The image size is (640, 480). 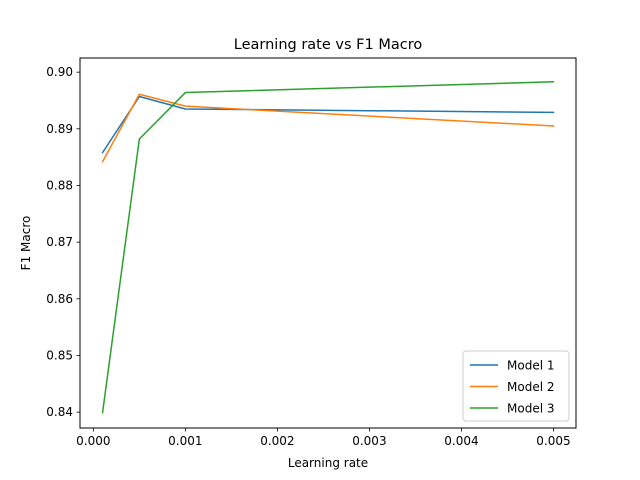 What do you see at coordinates (59, 242) in the screenshot?
I see `y-tick-label: 0.87` at bounding box center [59, 242].